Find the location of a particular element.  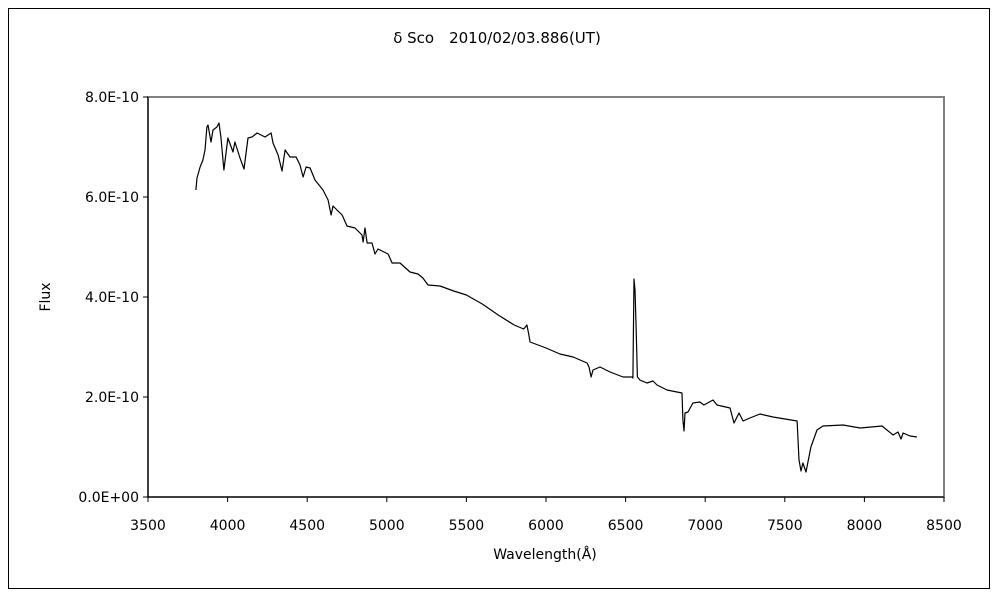

y-axis-label: Flux is located at coordinates (46, 296).